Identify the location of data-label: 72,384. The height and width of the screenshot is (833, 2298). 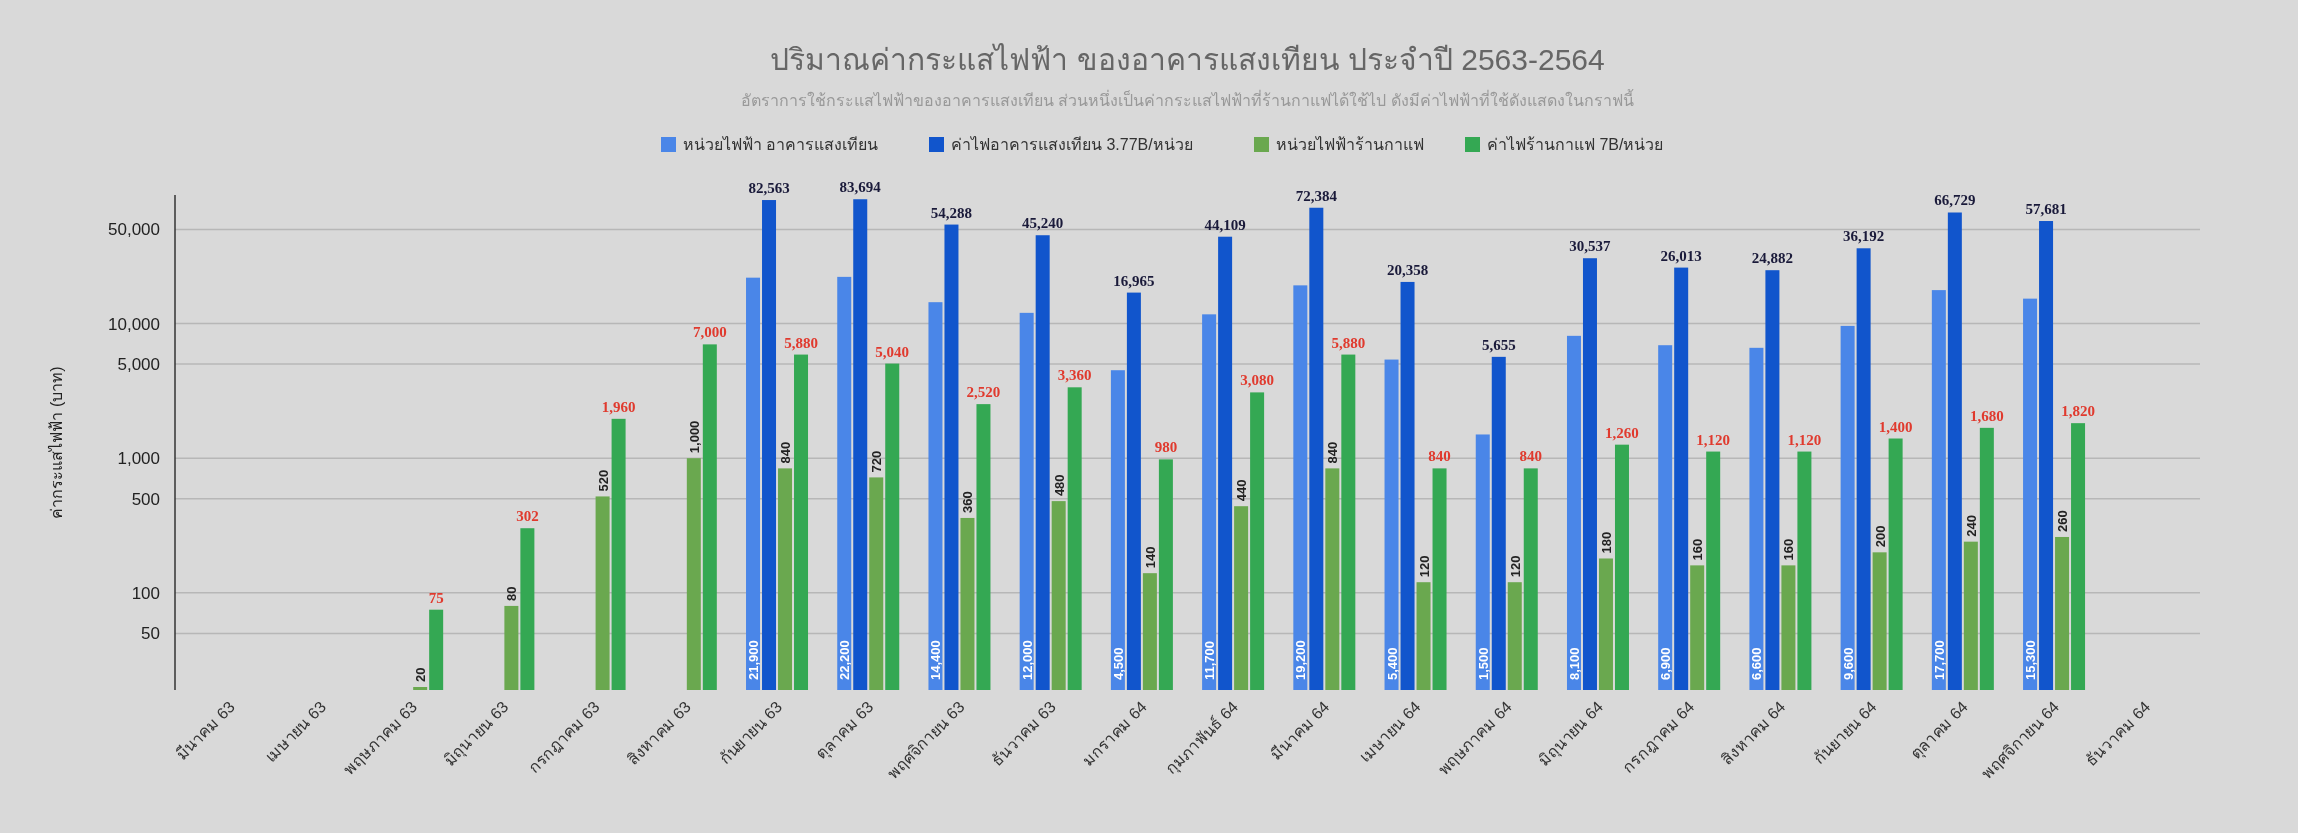
(1316, 195).